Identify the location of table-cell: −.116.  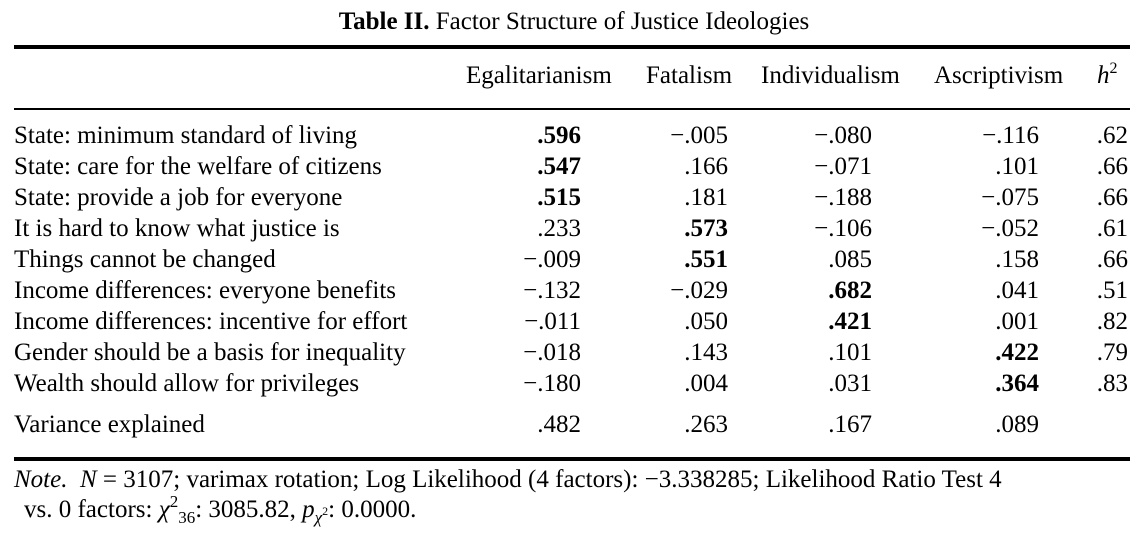
(1010, 135).